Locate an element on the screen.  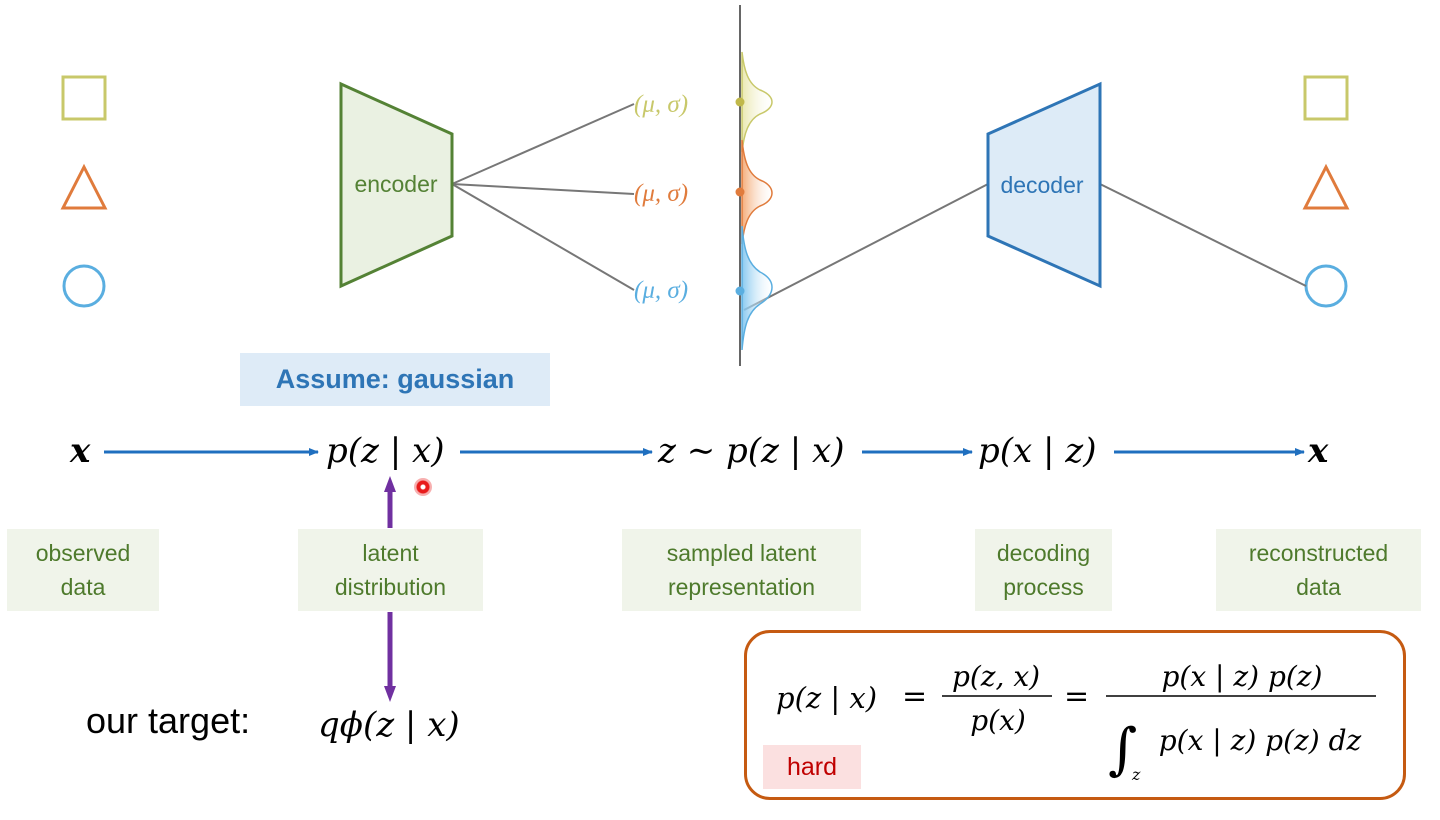
mu-sigma-label-yellow: (μ, σ) is located at coordinates (661, 104).